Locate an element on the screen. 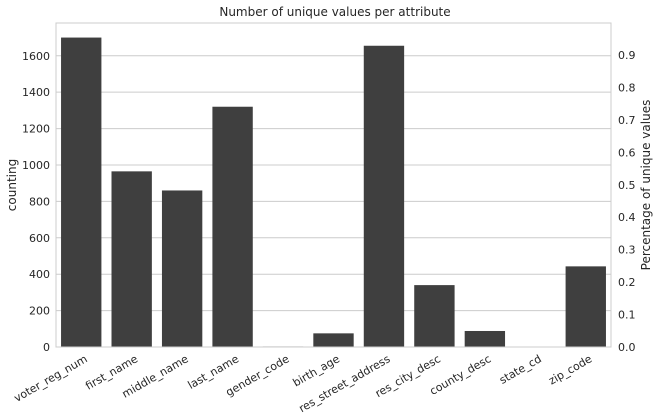 This screenshot has width=659, height=419. y2-tick-label: 0.1 is located at coordinates (627, 315).